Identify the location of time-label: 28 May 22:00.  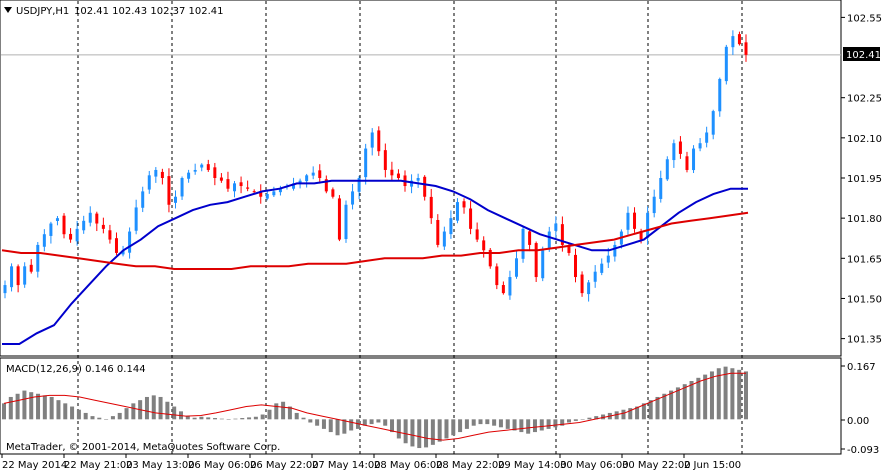
(470, 465).